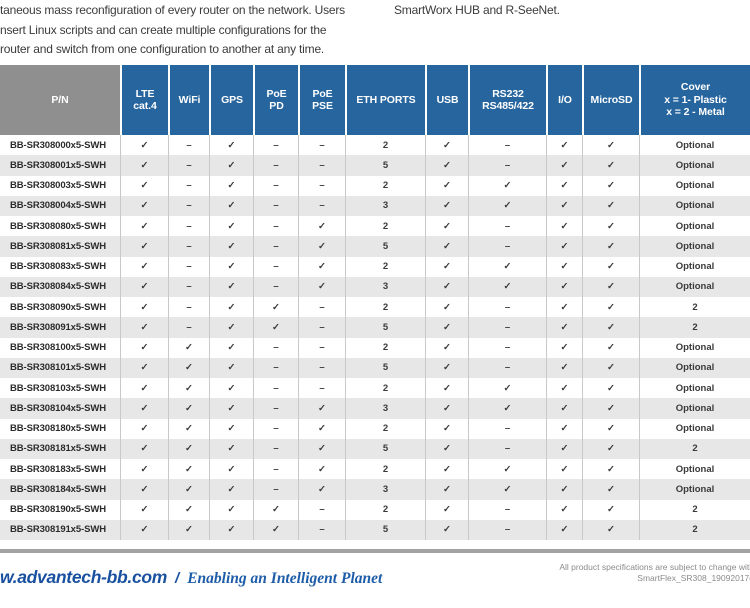 This screenshot has height=608, width=750. What do you see at coordinates (694, 100) in the screenshot?
I see `column-header-cover: Cover x = 1- Plastic x = 2 - Metal` at bounding box center [694, 100].